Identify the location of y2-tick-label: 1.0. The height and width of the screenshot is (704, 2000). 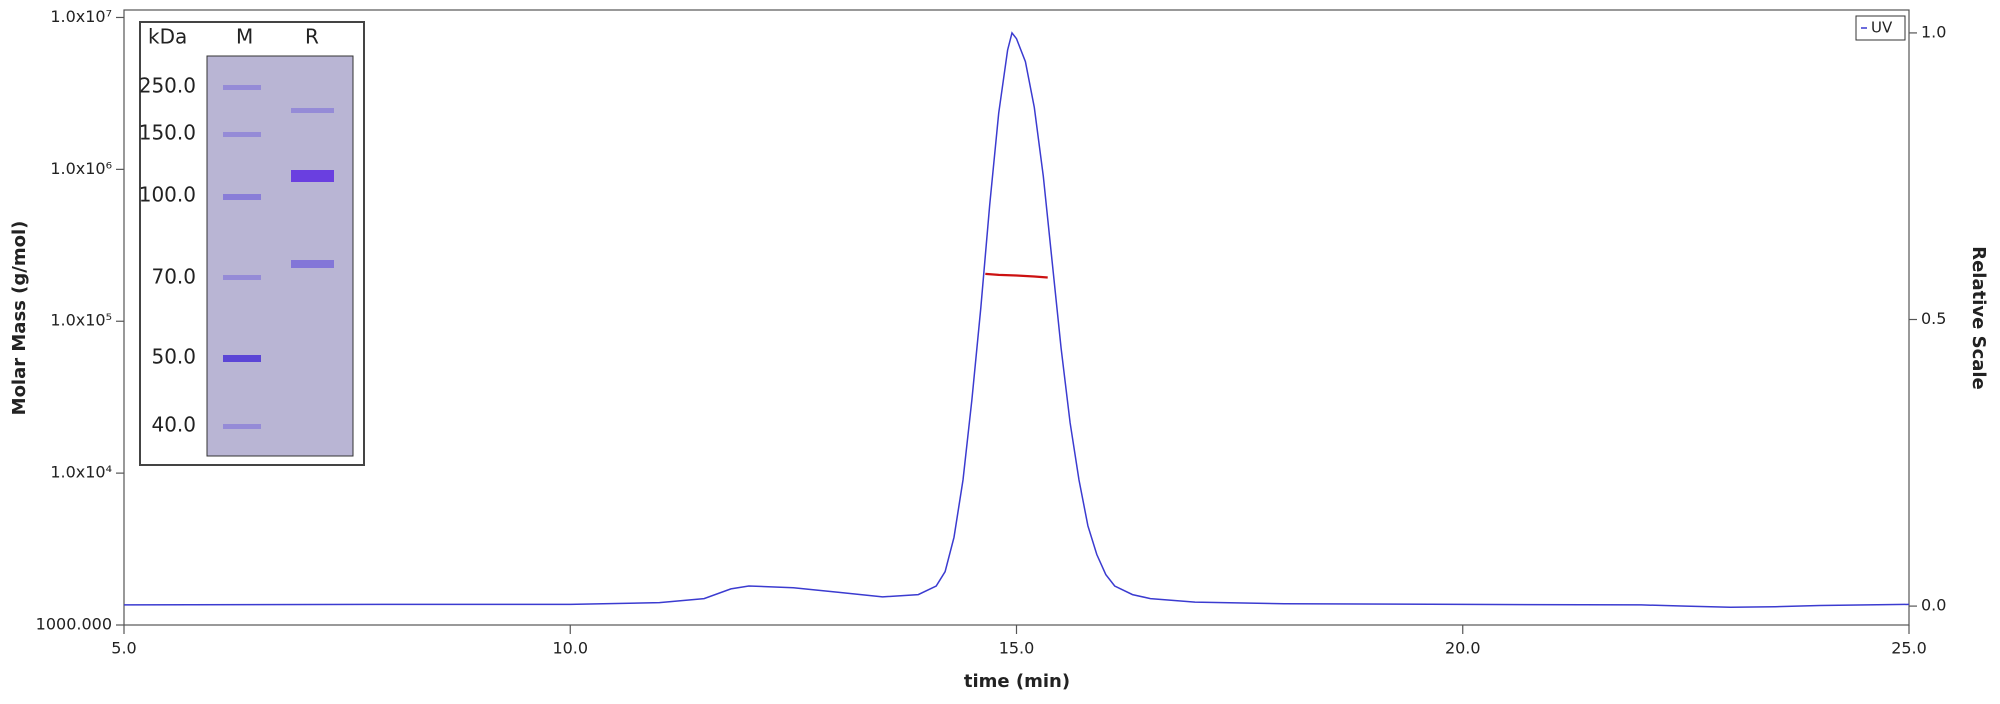
(1933, 31).